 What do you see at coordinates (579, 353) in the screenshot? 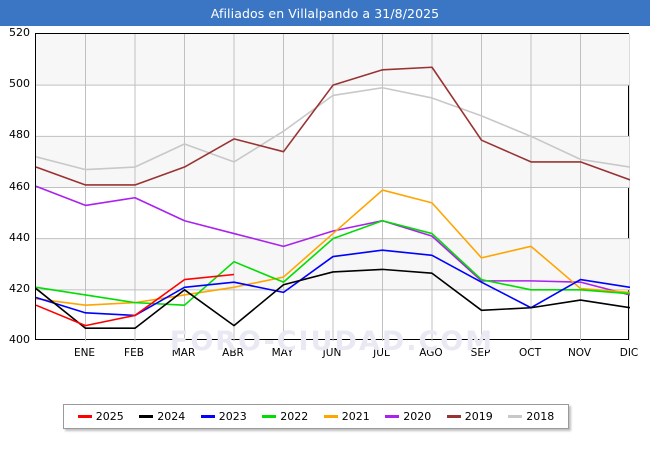
I see `x-tick-label: NOV` at bounding box center [579, 353].